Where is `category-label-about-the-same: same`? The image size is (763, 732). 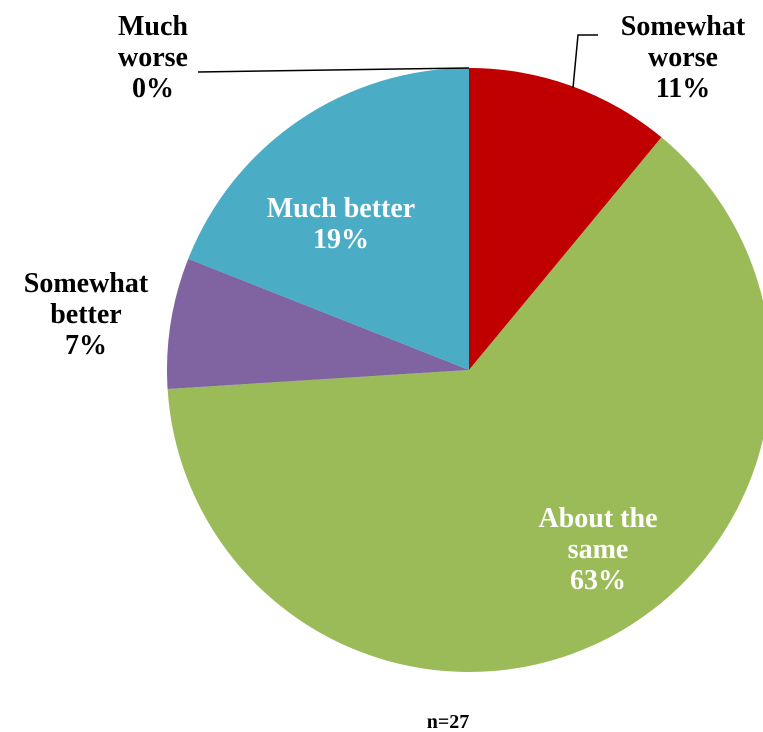
category-label-about-the-same: same is located at coordinates (598, 549).